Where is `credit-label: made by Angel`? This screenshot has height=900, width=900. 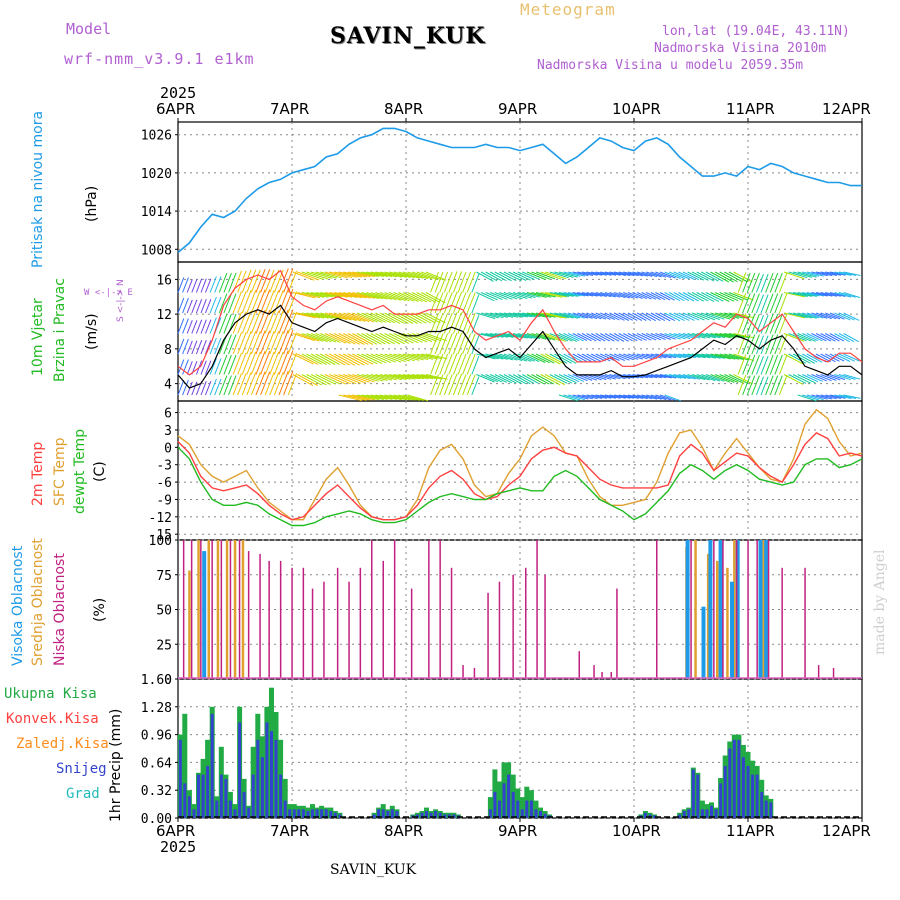 credit-label: made by Angel is located at coordinates (880, 602).